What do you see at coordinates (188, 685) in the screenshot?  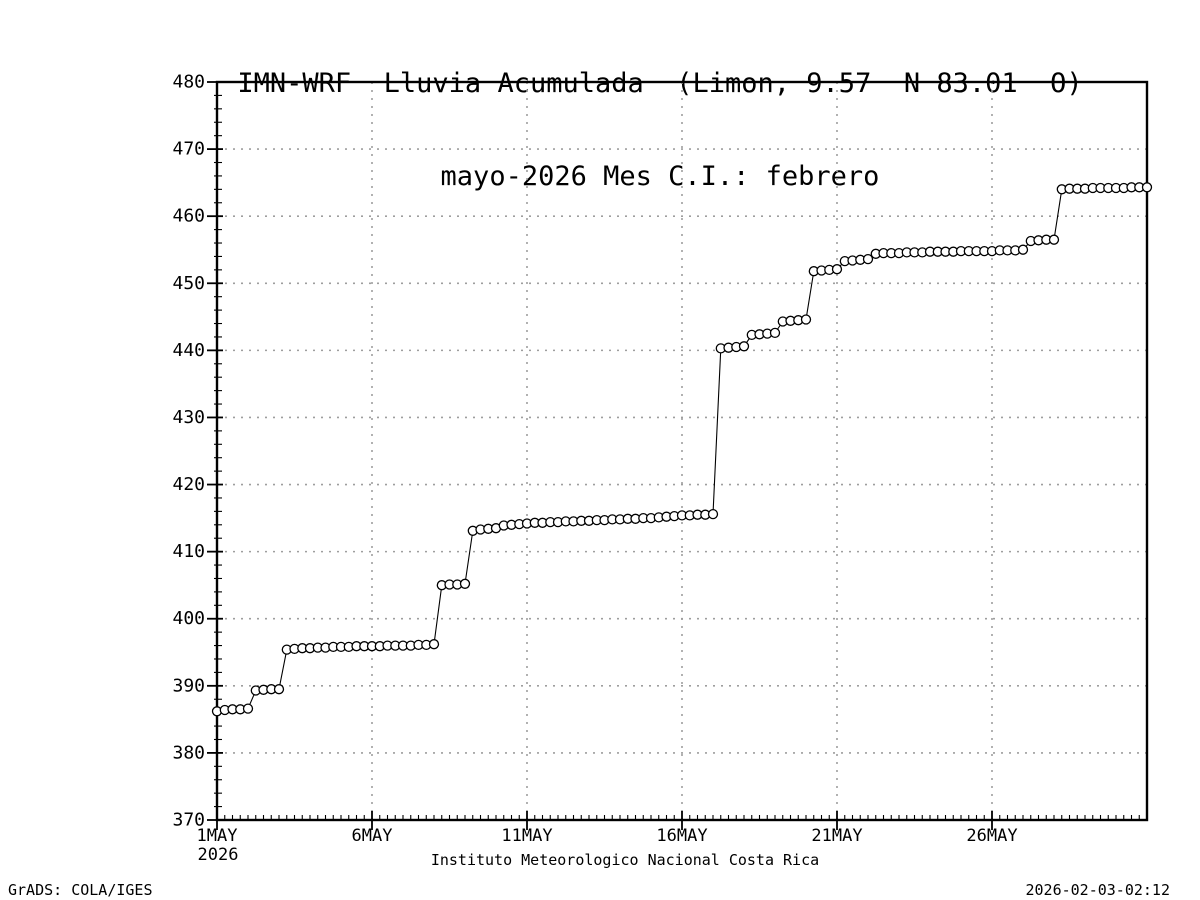 I see `y-tick-label: 390` at bounding box center [188, 685].